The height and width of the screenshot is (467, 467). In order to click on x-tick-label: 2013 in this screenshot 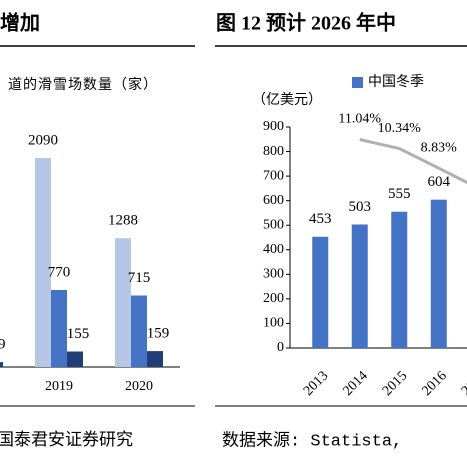, I will do `click(316, 383)`.